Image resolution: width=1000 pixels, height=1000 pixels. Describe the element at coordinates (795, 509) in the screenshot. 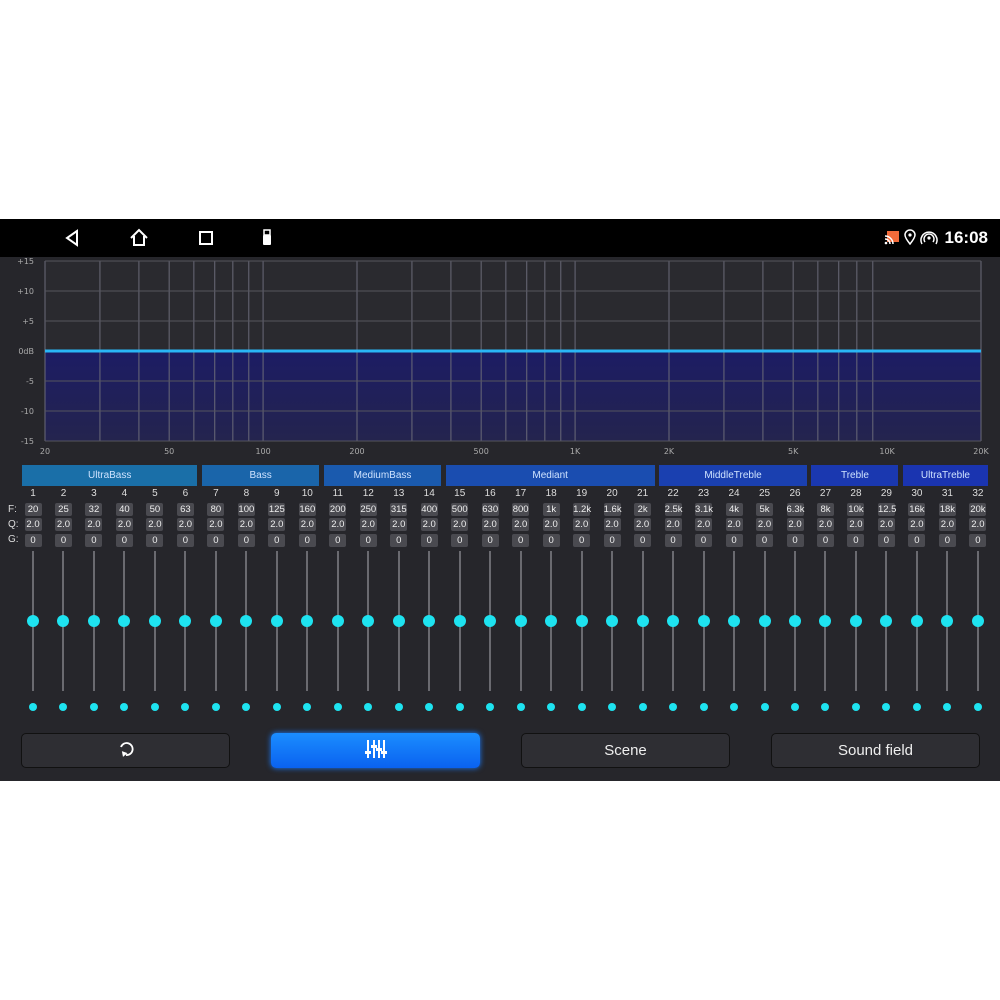

I see `frequency-field: 6.3k` at that location.